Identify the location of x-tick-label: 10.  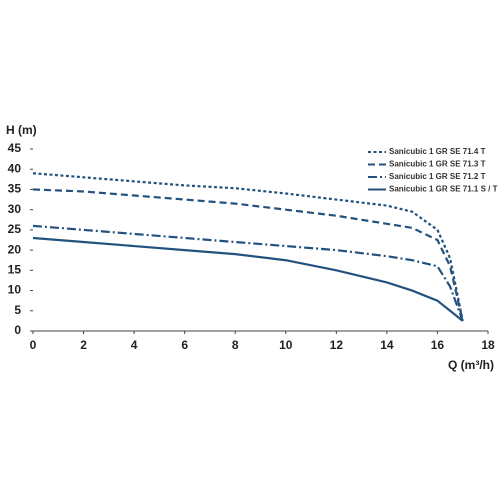
(286, 345).